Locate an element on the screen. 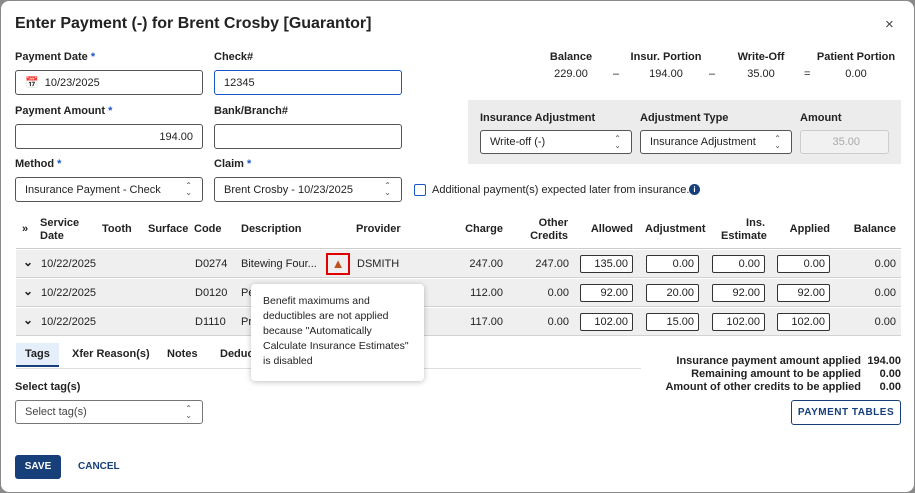 The image size is (915, 493). info-icon: i is located at coordinates (694, 189).